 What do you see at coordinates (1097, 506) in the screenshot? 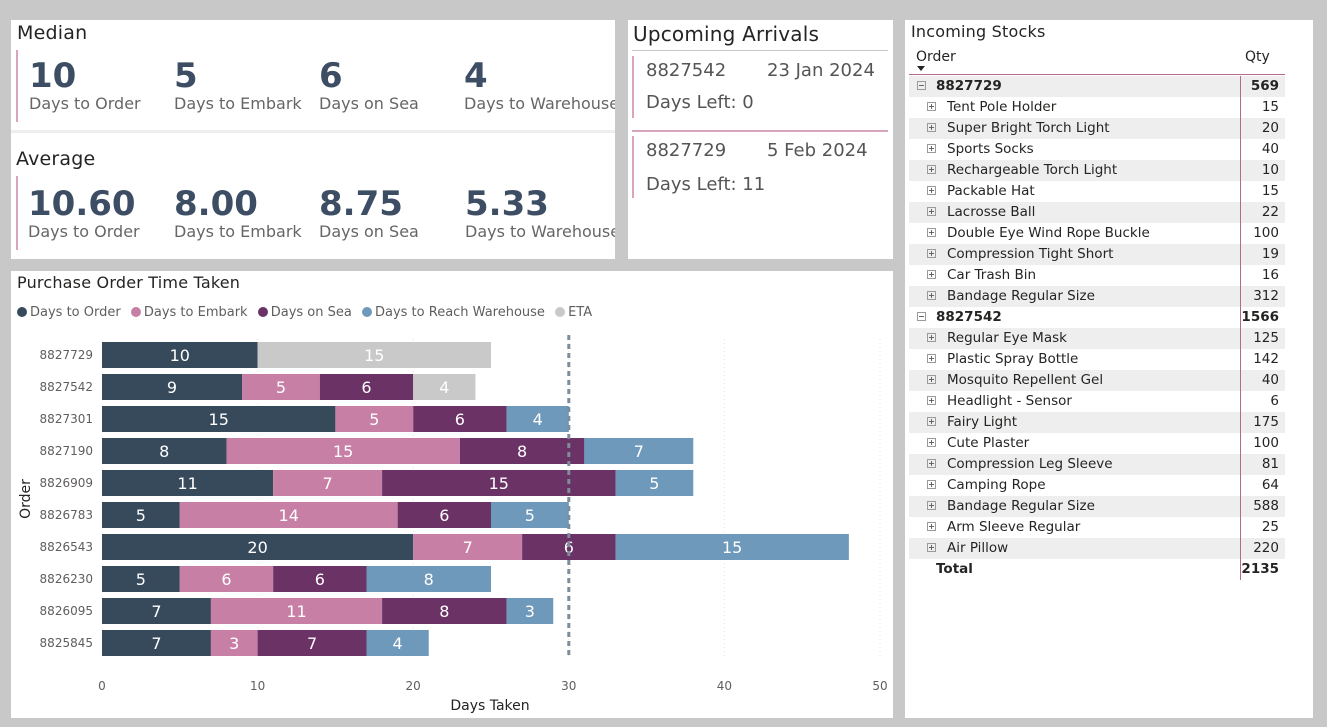
I see `item-row: Bandage Regular Size 588` at bounding box center [1097, 506].